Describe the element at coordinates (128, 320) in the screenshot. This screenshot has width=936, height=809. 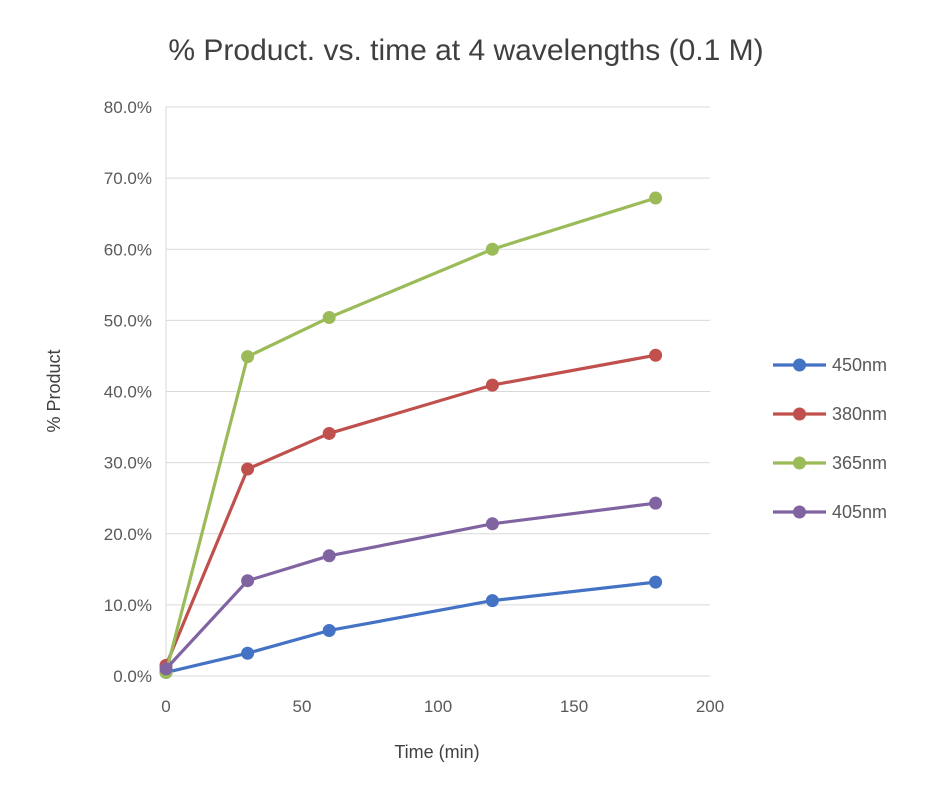
I see `y-tick-label: 50.0%` at that location.